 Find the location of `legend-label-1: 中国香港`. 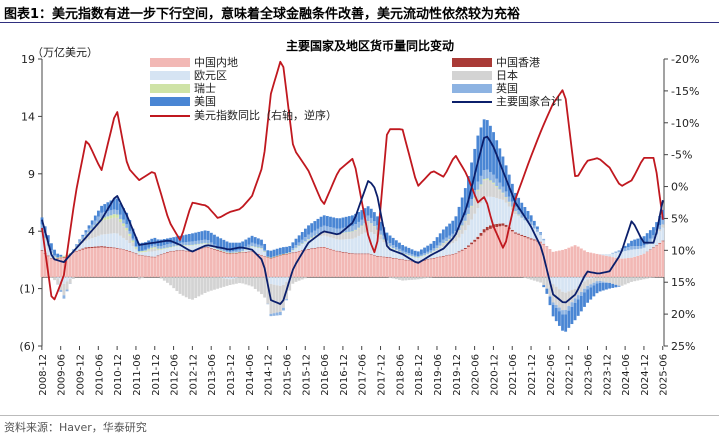

legend-label-1: 中国香港 is located at coordinates (518, 62).